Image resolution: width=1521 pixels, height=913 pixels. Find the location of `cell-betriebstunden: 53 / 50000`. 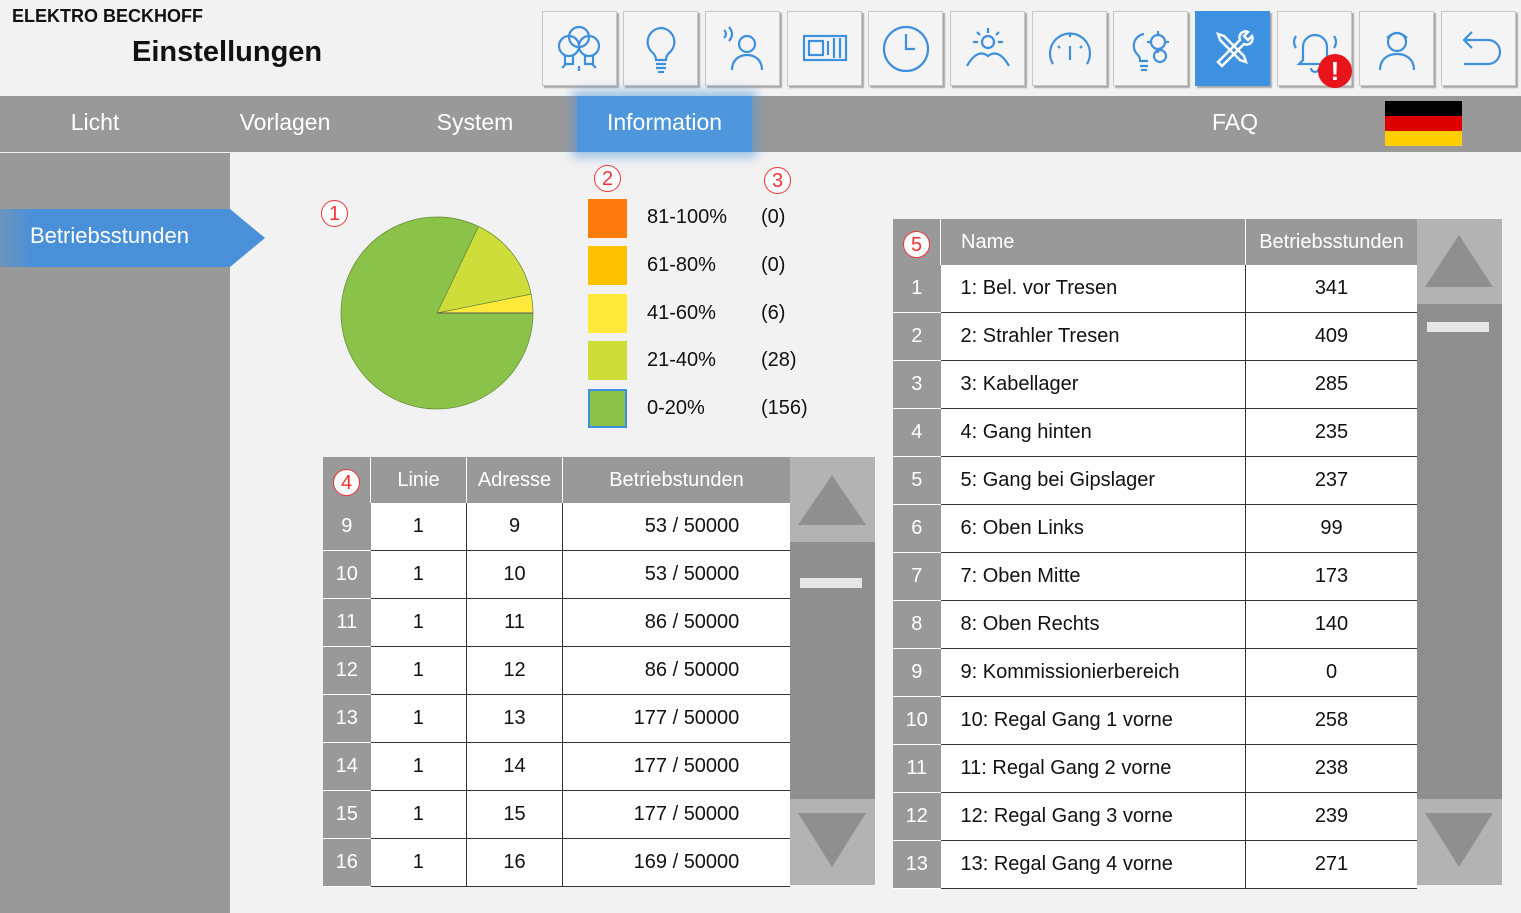

cell-betriebstunden: 53 / 50000 is located at coordinates (676, 574).